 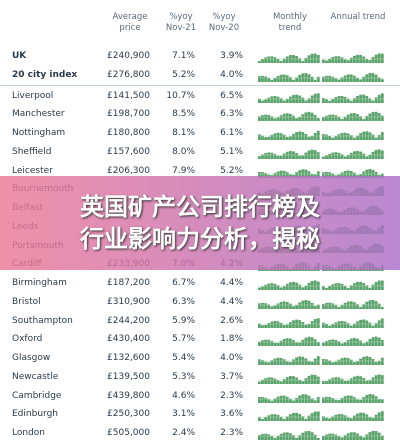 I want to click on price: £132,600, so click(x=128, y=358).